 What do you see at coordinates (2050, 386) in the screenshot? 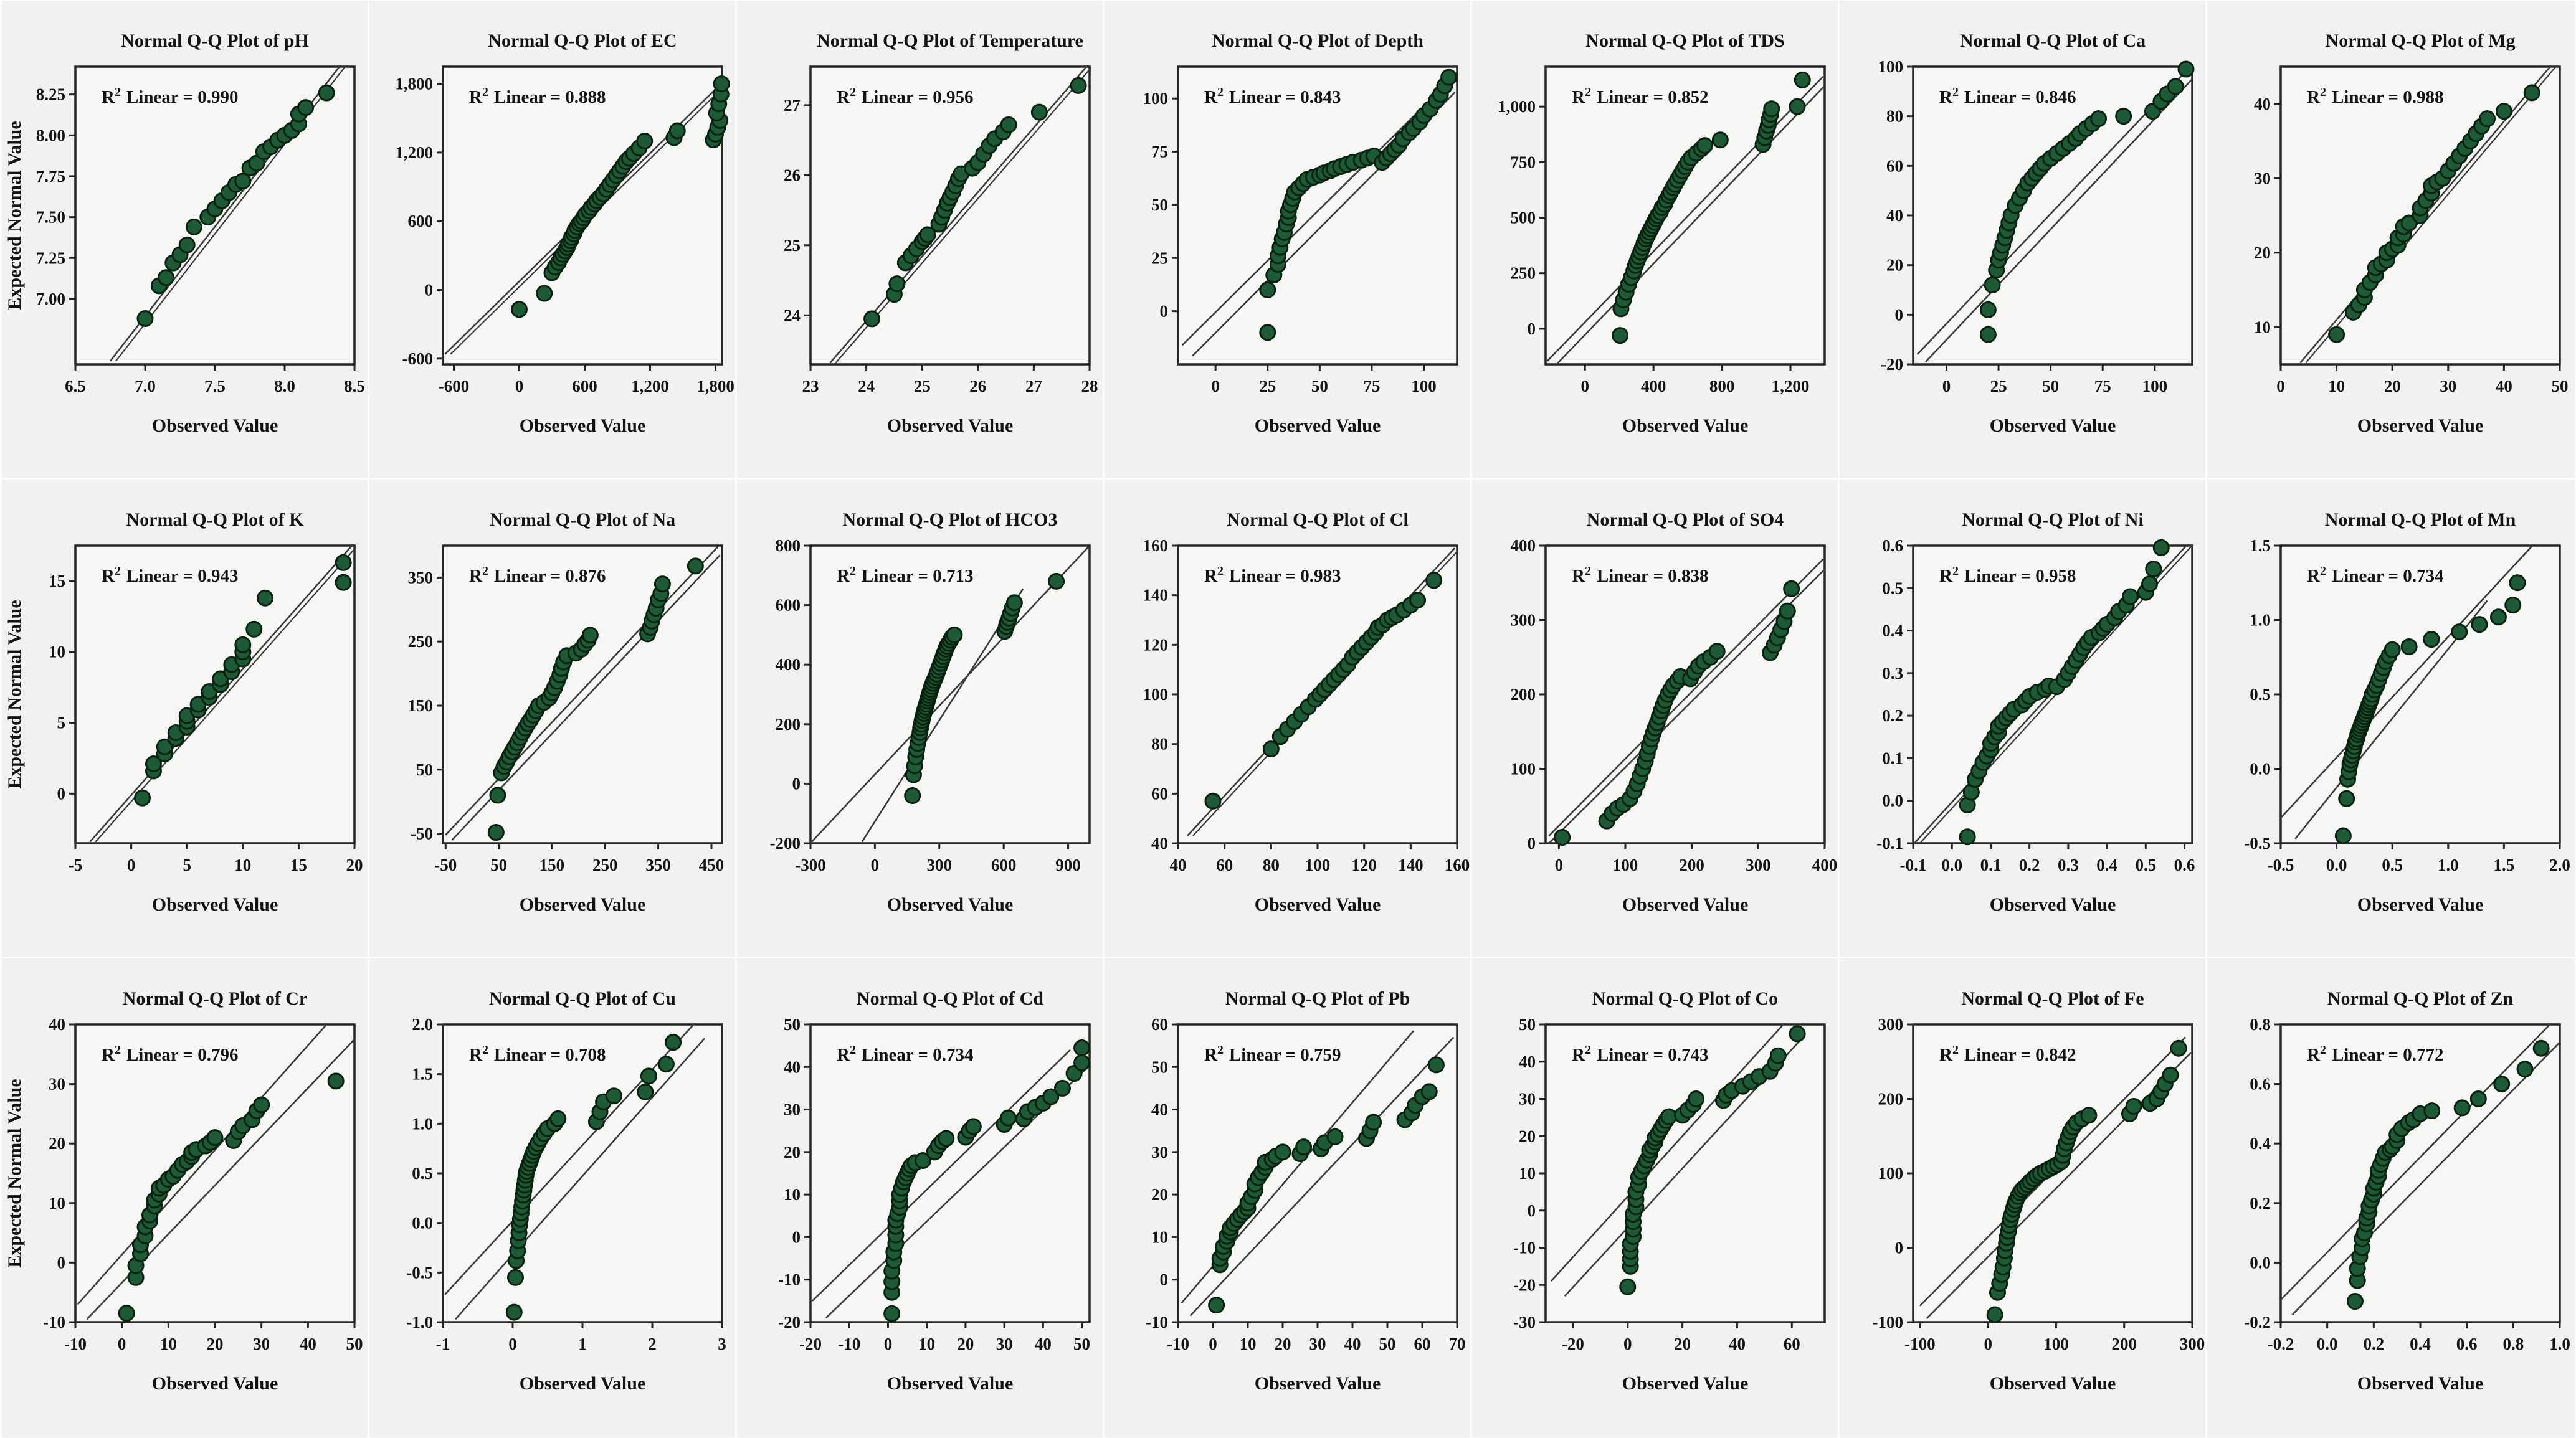
I see `x-tick-label: 50` at bounding box center [2050, 386].